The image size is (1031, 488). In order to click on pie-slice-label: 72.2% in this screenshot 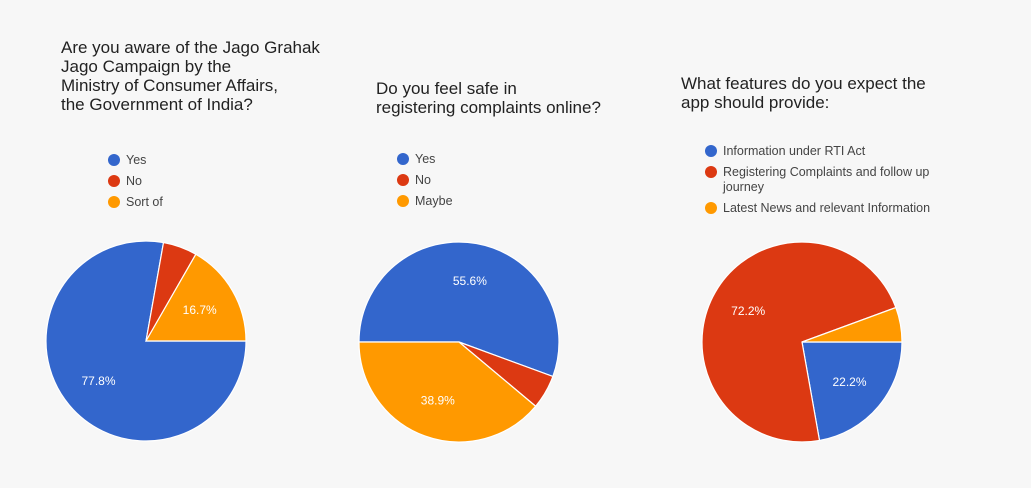, I will do `click(748, 311)`.